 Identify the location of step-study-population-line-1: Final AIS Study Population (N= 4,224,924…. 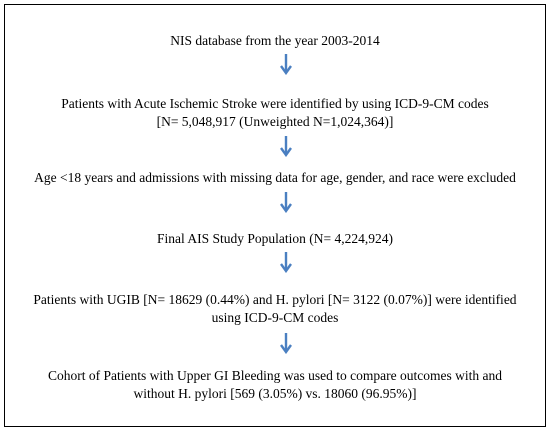
(275, 238).